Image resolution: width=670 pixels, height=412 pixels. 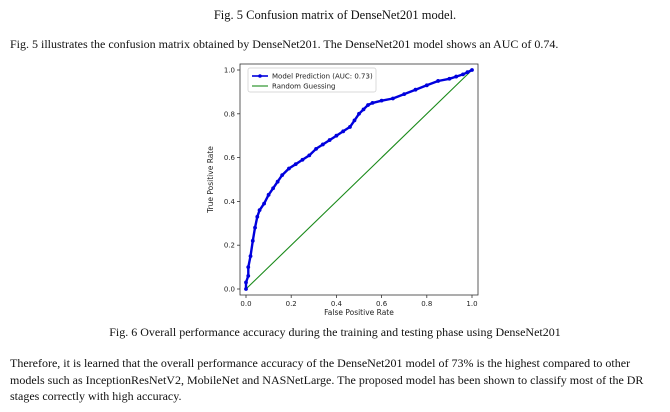 What do you see at coordinates (245, 304) in the screenshot?
I see `x-tick-label: 0.0` at bounding box center [245, 304].